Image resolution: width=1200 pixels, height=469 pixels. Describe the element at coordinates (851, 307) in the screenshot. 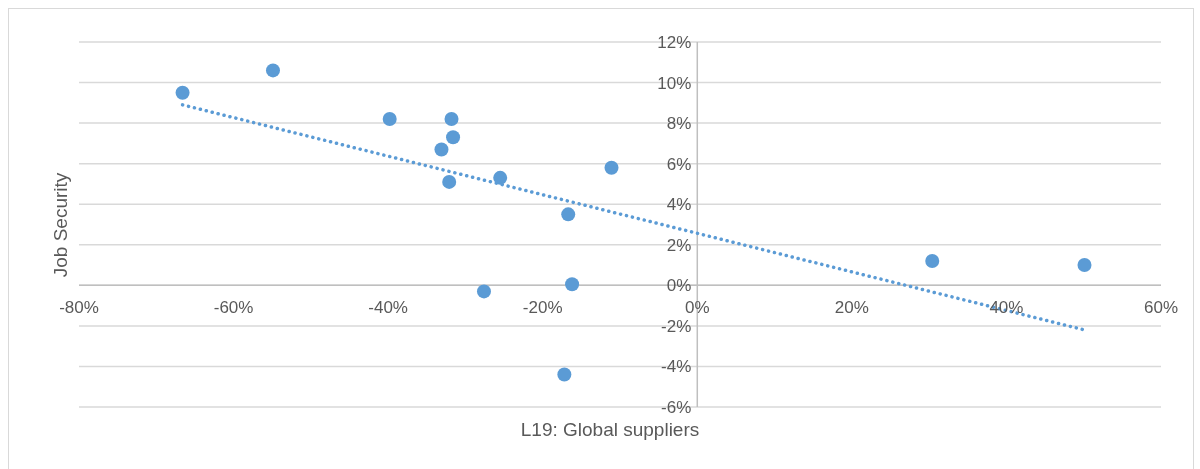

I see `x-tick-label: 20%` at that location.